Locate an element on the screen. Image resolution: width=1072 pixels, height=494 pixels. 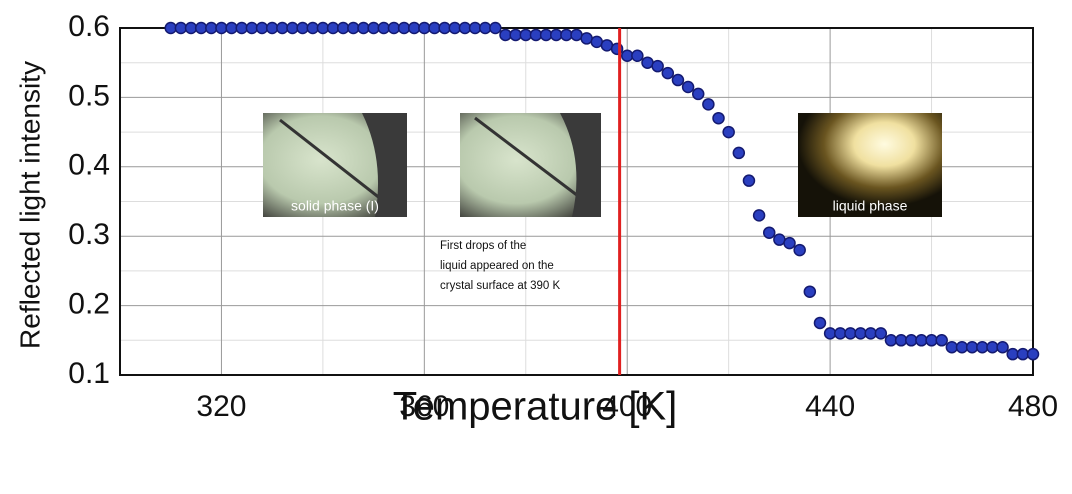
annotation: First drops of the is located at coordinates (483, 246).